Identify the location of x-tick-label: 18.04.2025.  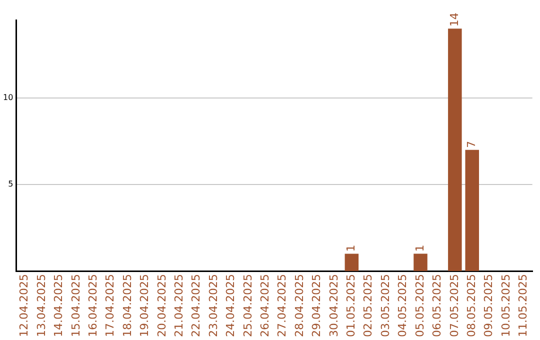
(127, 306).